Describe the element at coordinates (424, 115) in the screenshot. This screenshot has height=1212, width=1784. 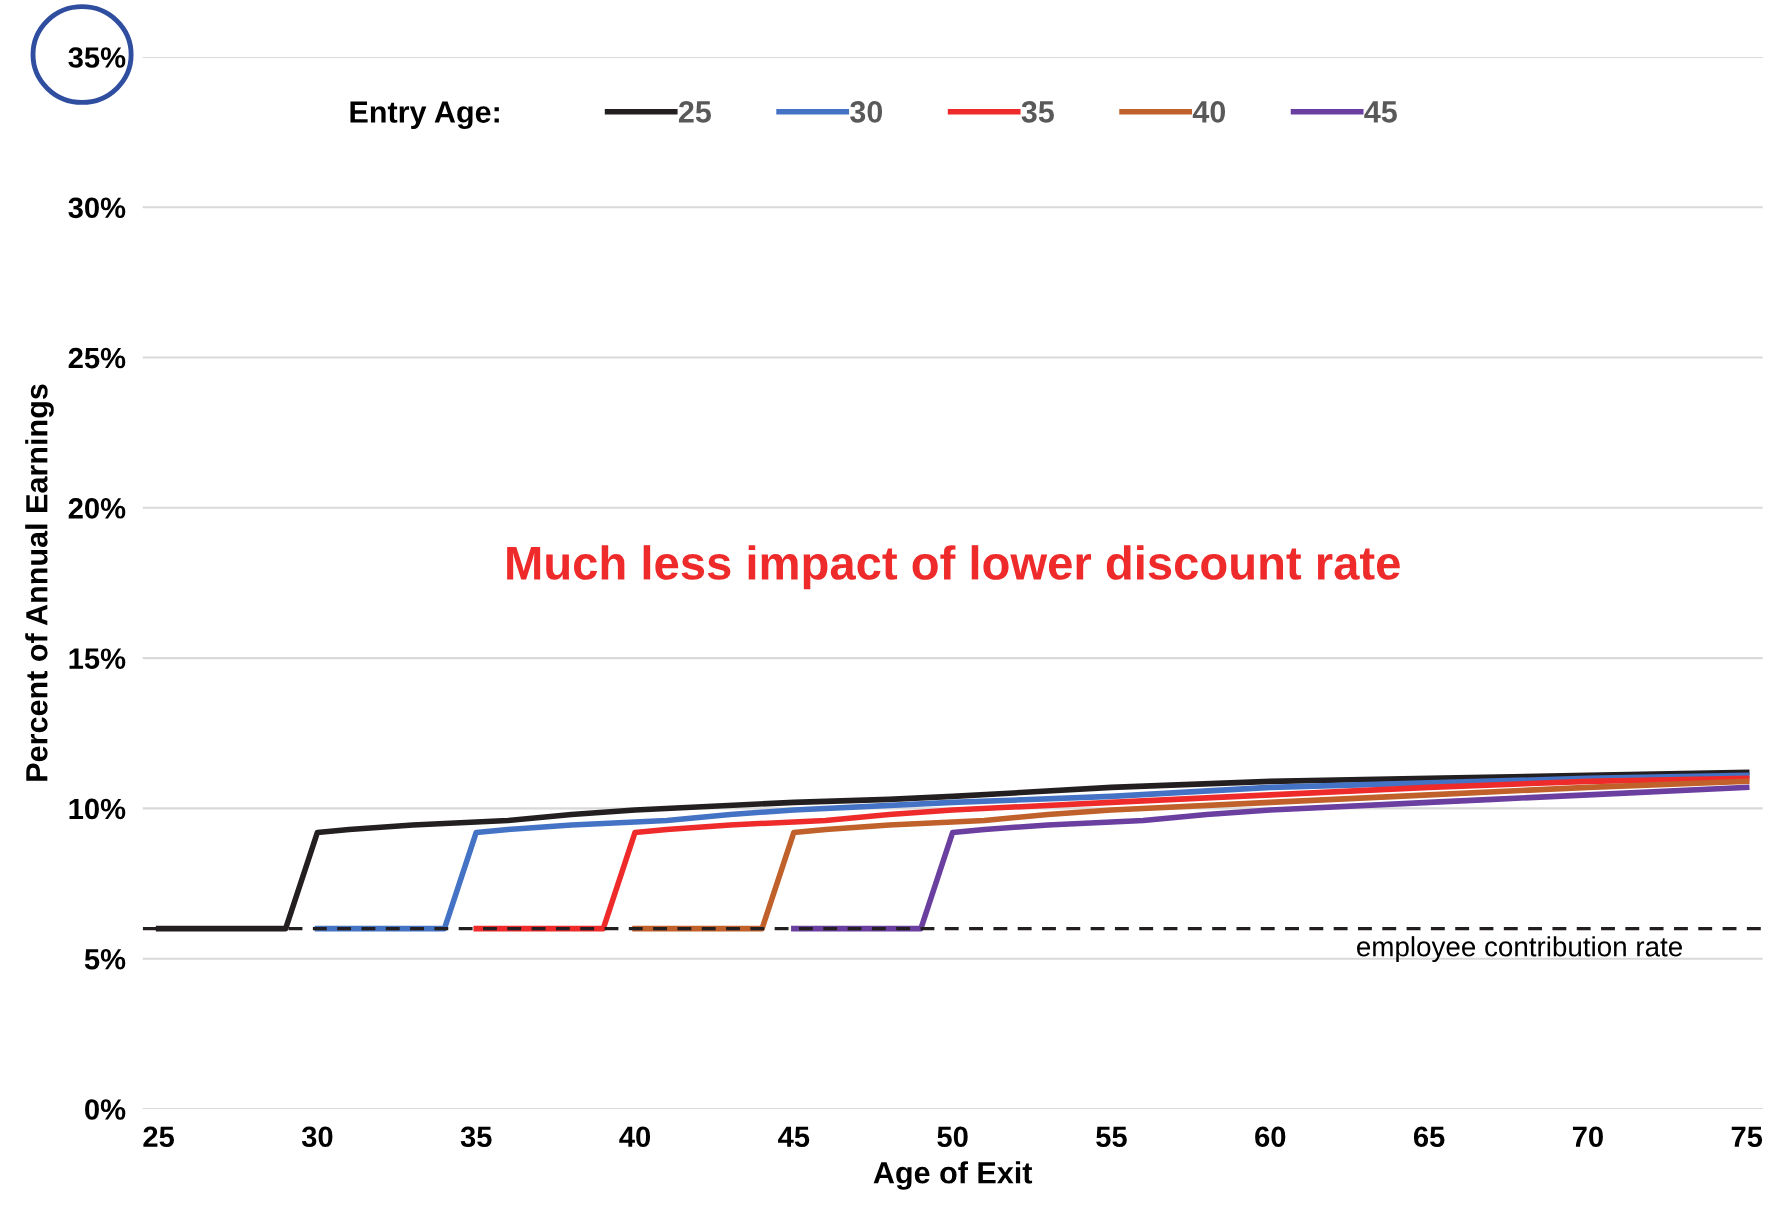
I see `legend-title: Entry Age:` at that location.